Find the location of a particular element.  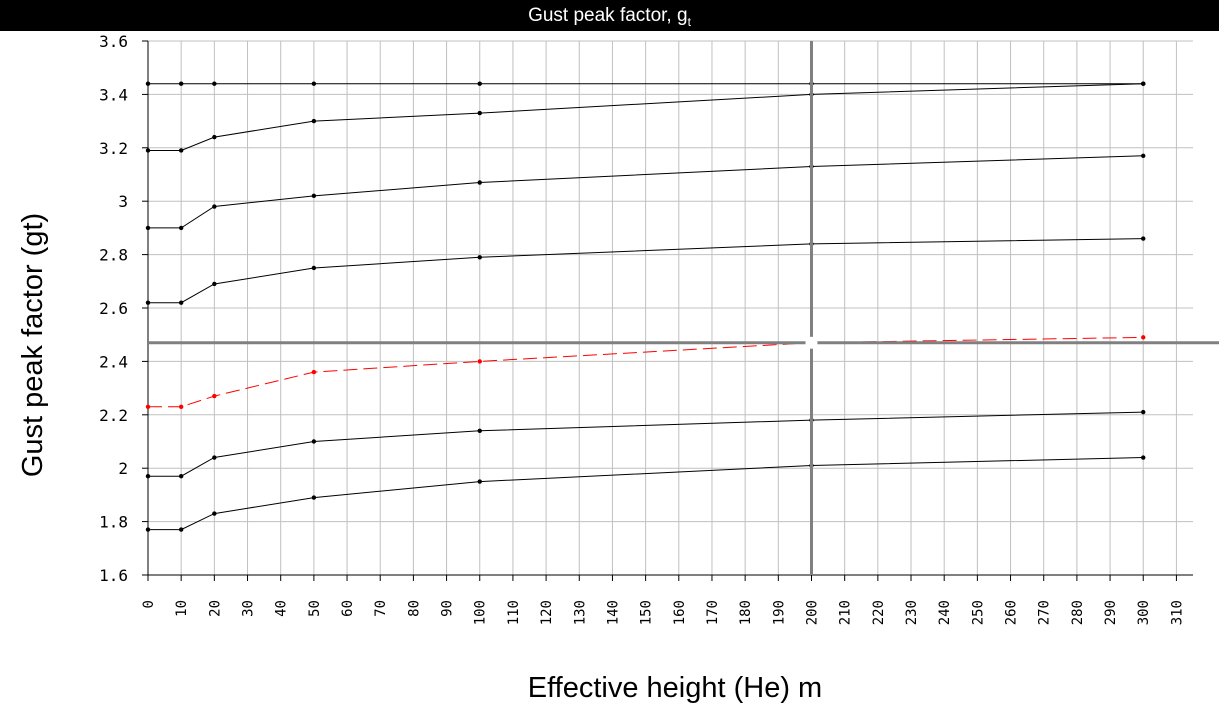

x-tick-label: 90 is located at coordinates (448, 608).